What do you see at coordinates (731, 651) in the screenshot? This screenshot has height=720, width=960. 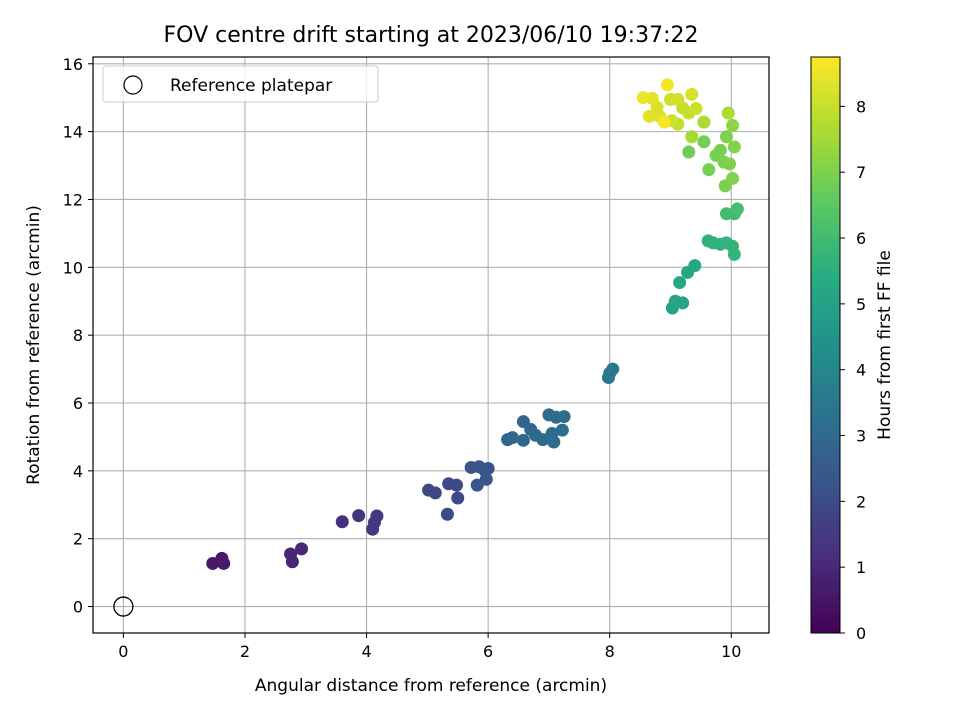 I see `x-tick-label: 10` at bounding box center [731, 651].